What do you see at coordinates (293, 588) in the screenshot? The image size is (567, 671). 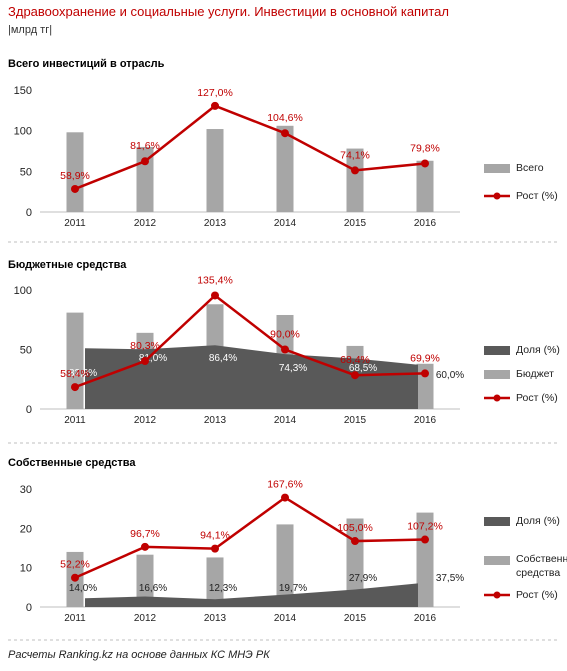 I see `share-data-label: 19,7%` at bounding box center [293, 588].